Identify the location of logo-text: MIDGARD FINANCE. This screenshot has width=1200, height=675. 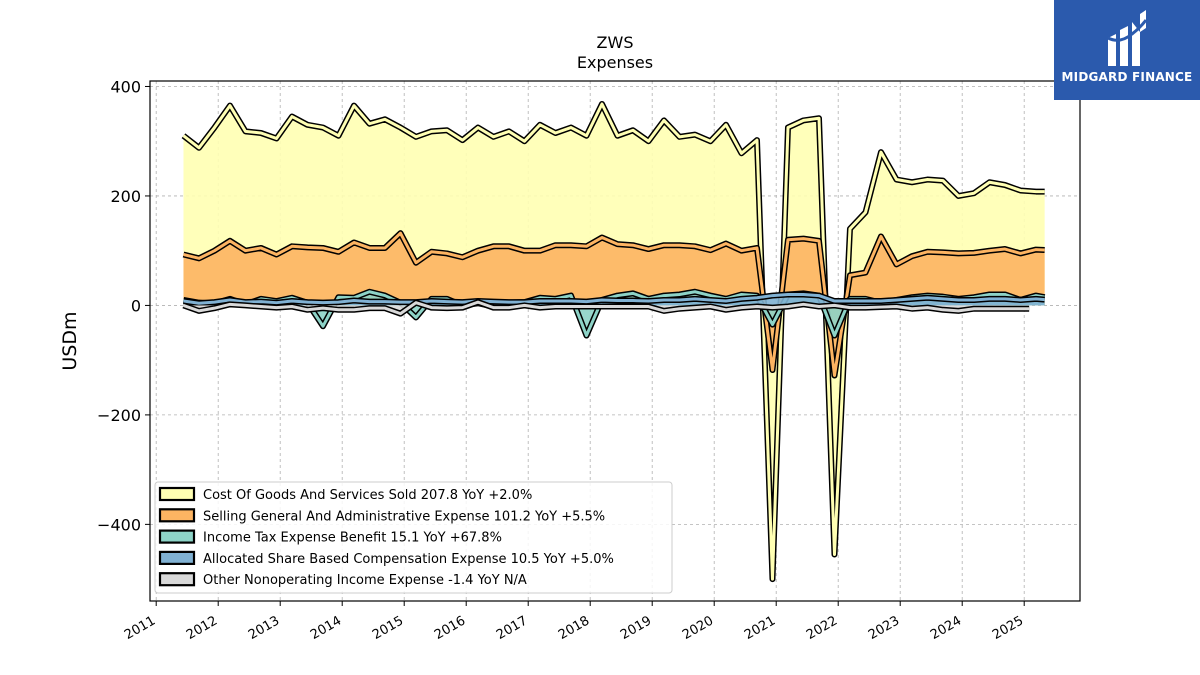
(1127, 77).